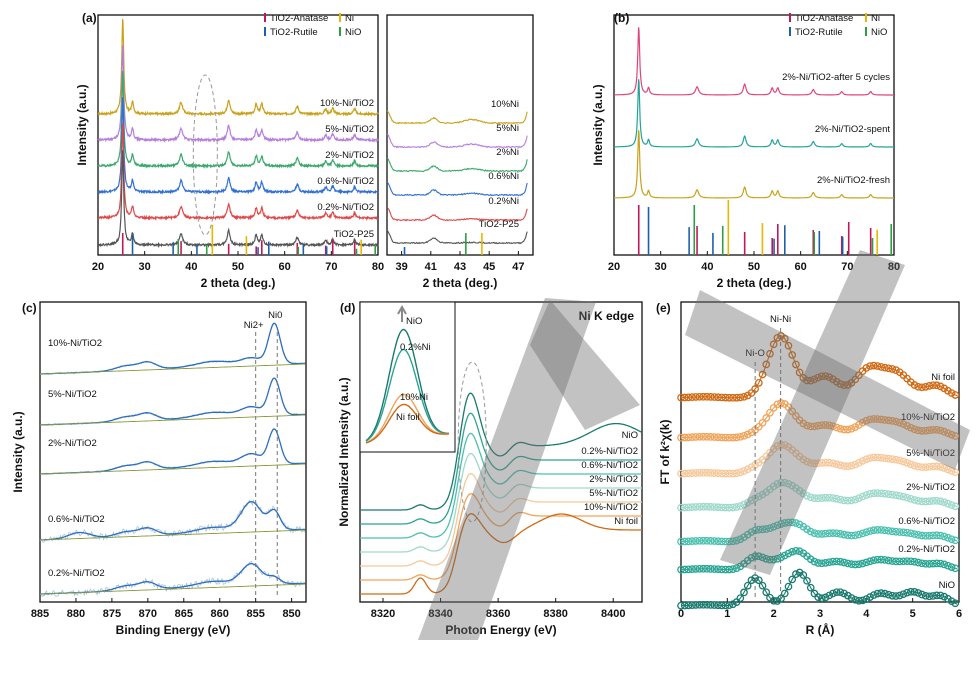 The width and height of the screenshot is (978, 674). What do you see at coordinates (415, 347) in the screenshot?
I see `inset-label: 0.2%Ni` at bounding box center [415, 347].